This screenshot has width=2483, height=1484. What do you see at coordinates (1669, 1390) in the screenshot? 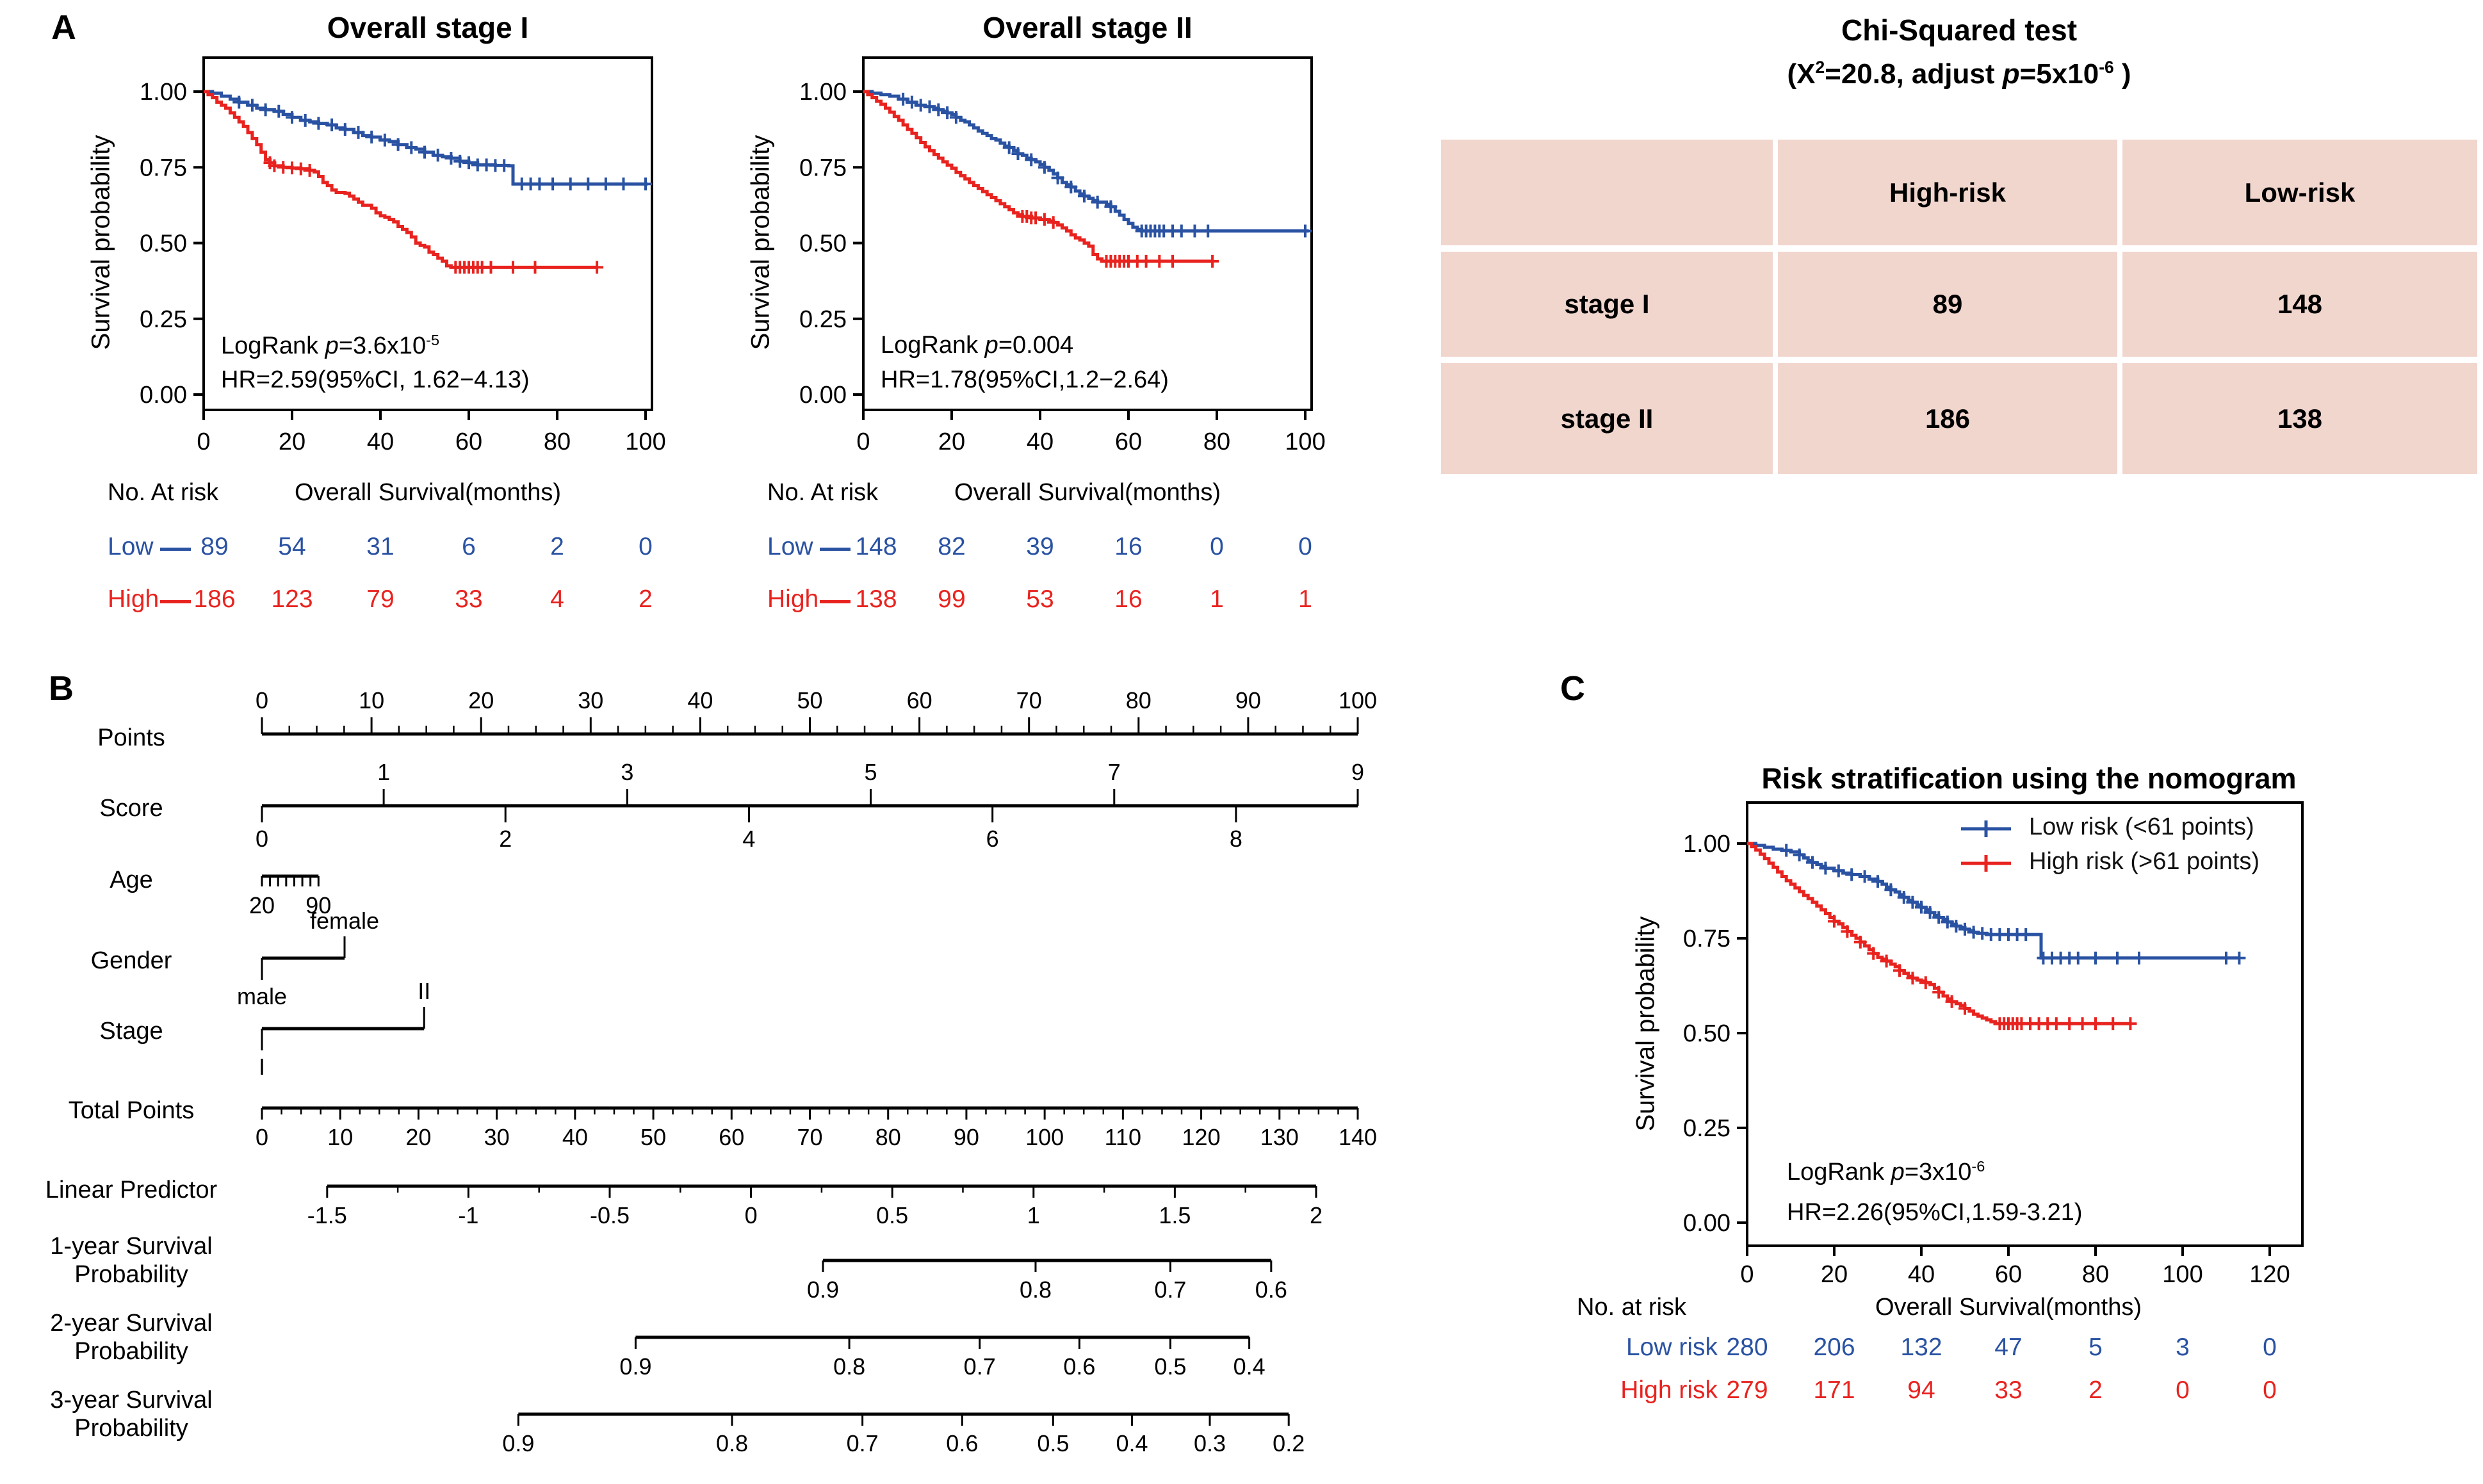
I see `risk-row-label: High risk` at bounding box center [1669, 1390].